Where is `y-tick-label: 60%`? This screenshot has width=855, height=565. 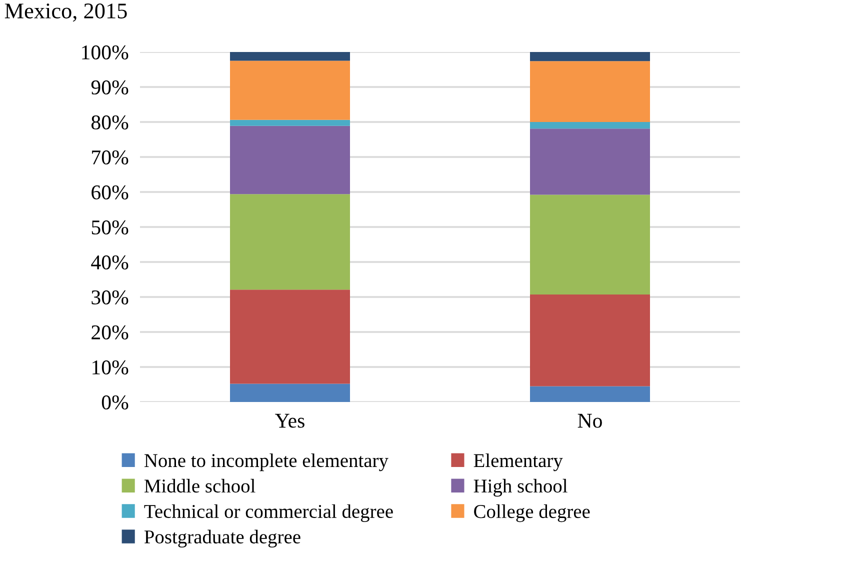
y-tick-label: 60% is located at coordinates (110, 192).